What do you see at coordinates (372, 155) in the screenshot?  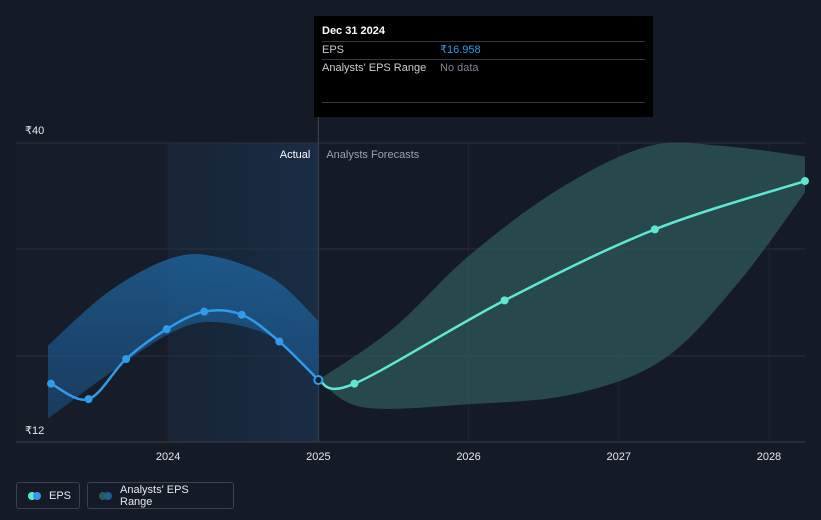 I see `forecast-label: Analysts Forecasts` at bounding box center [372, 155].